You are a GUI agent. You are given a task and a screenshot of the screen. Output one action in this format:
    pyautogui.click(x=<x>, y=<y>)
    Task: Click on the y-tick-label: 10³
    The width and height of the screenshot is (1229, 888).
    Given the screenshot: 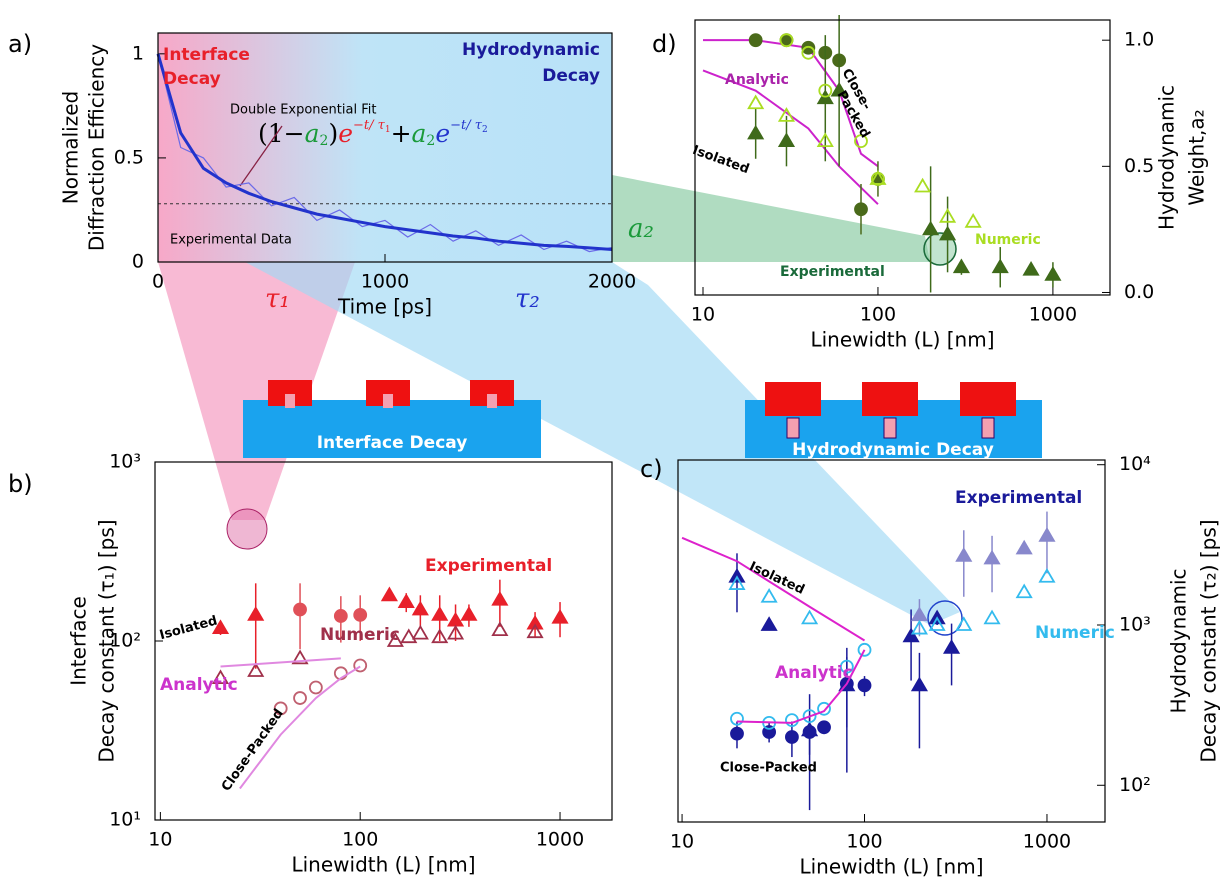 What is the action you would take?
    pyautogui.click(x=125, y=462)
    